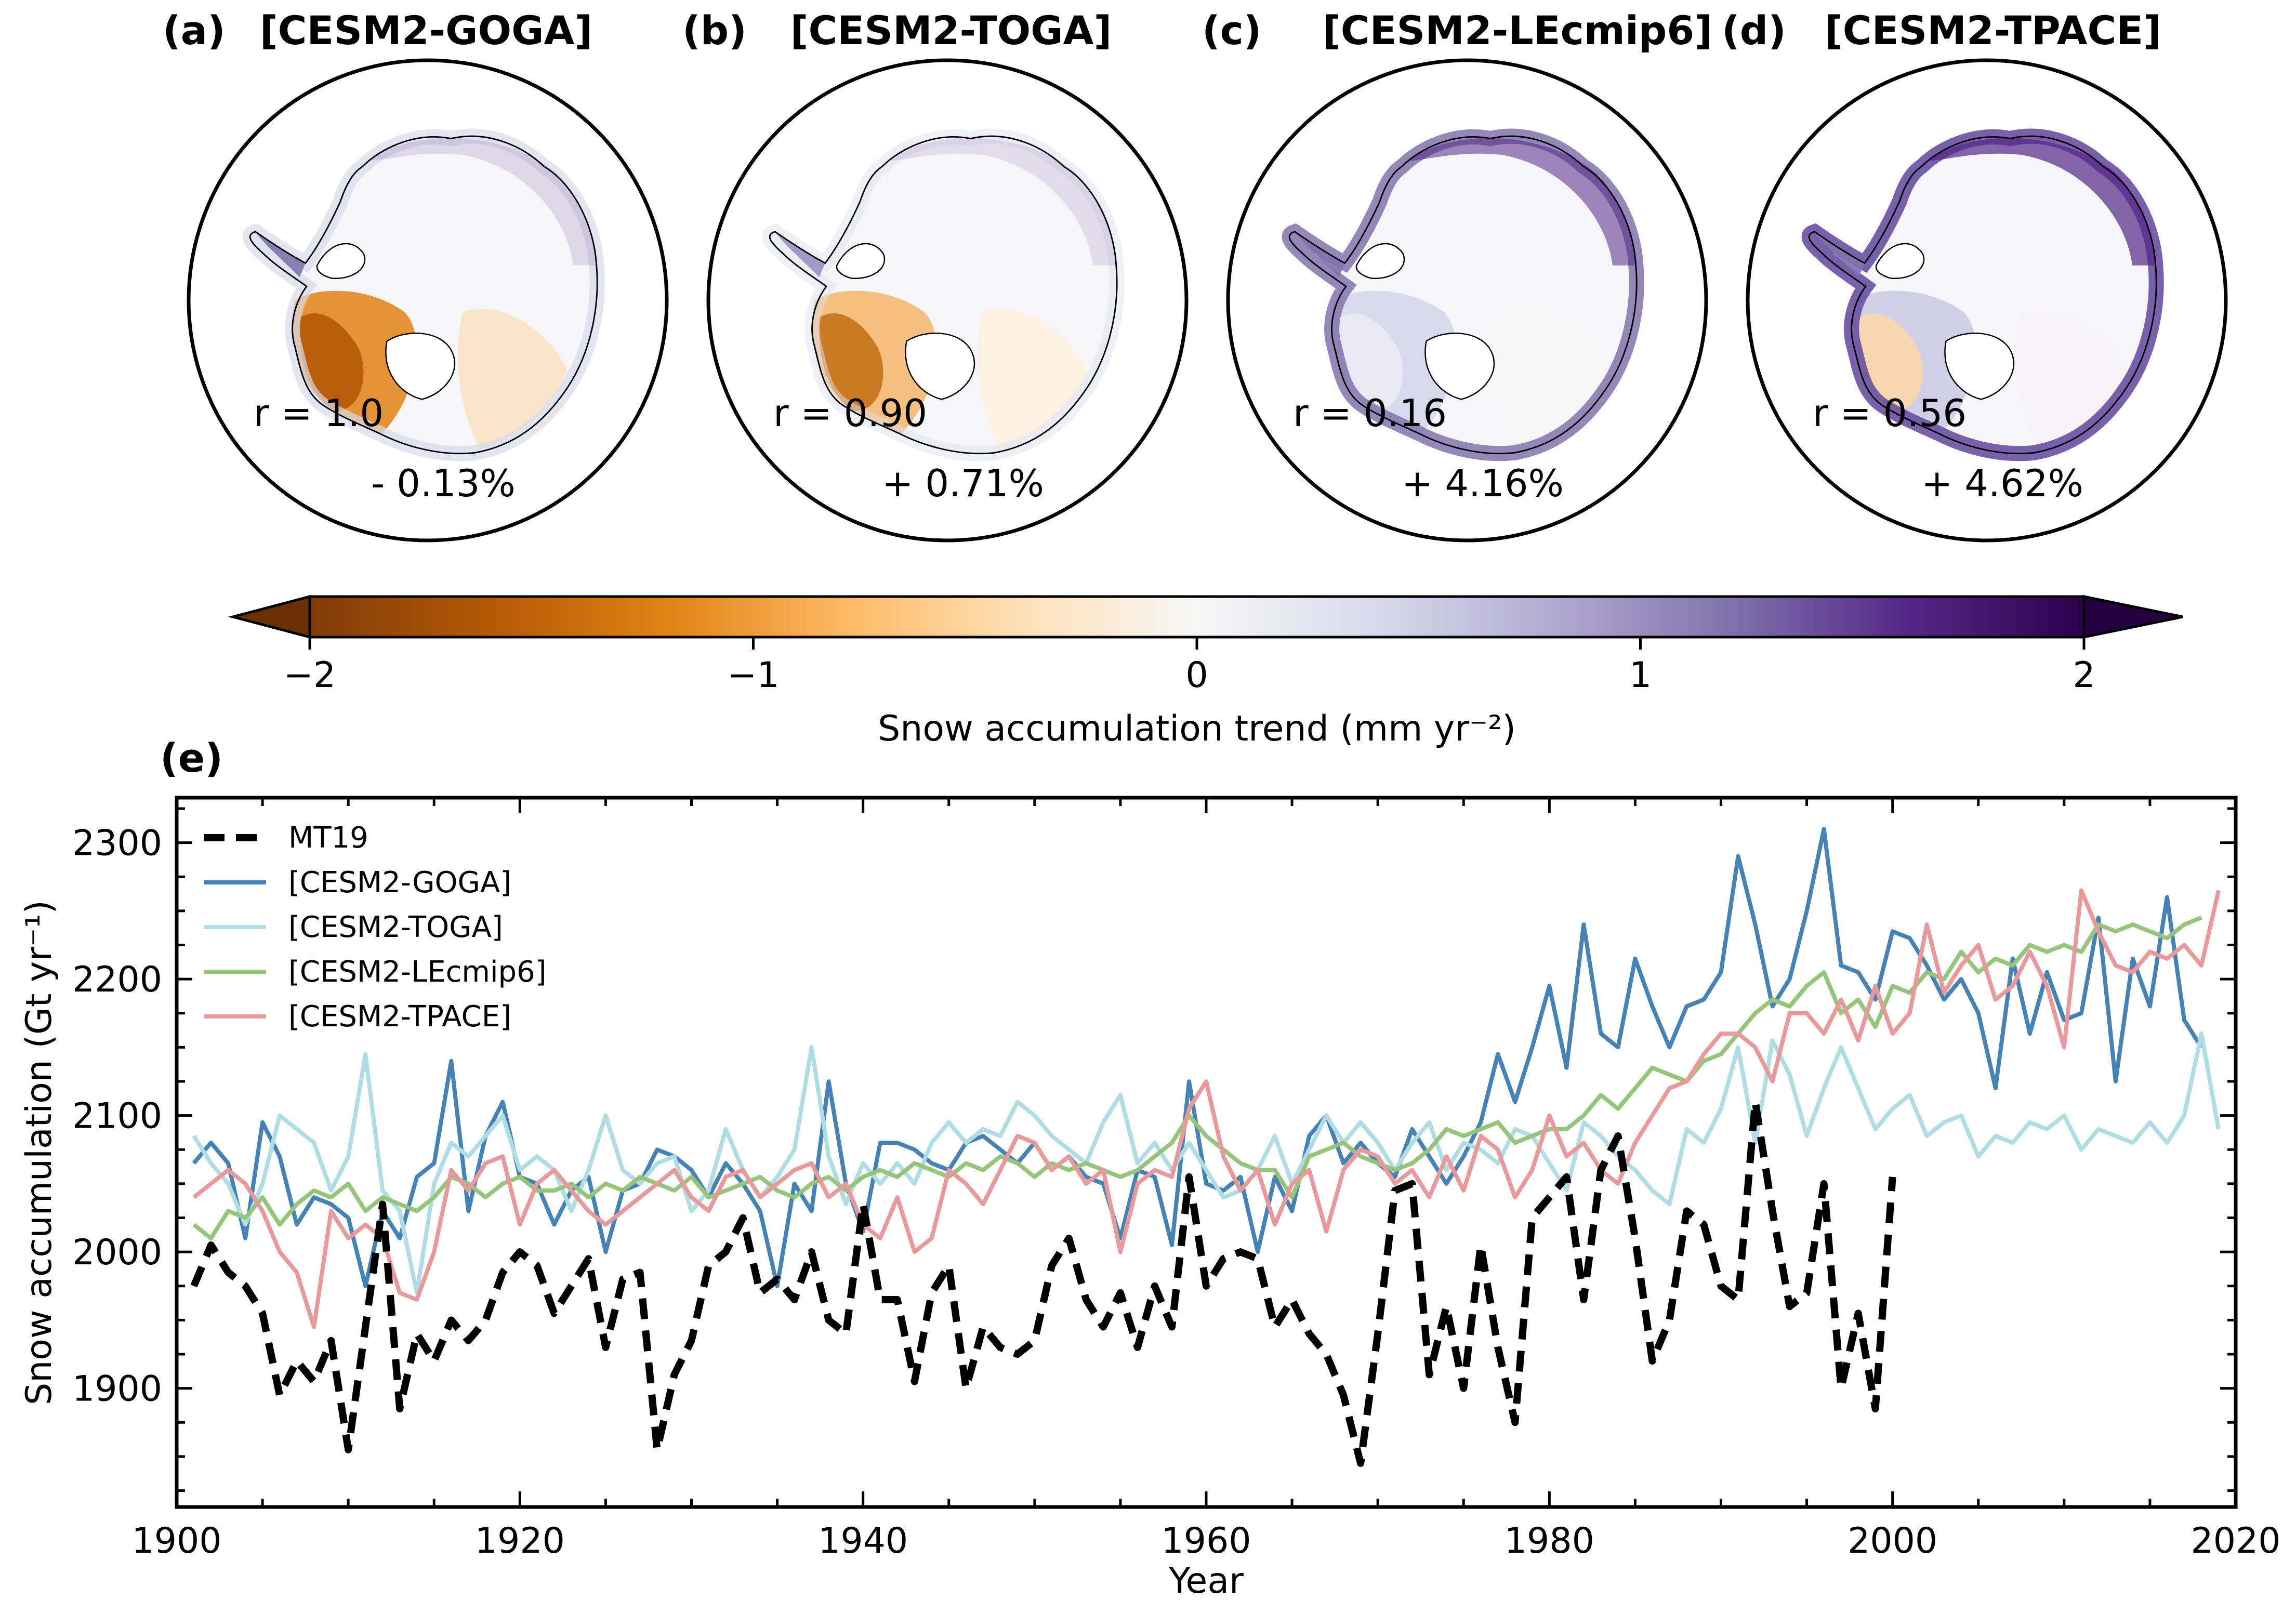 The height and width of the screenshot is (1613, 2296). Describe the element at coordinates (117, 1253) in the screenshot. I see `y-tick-label: 2000` at that location.